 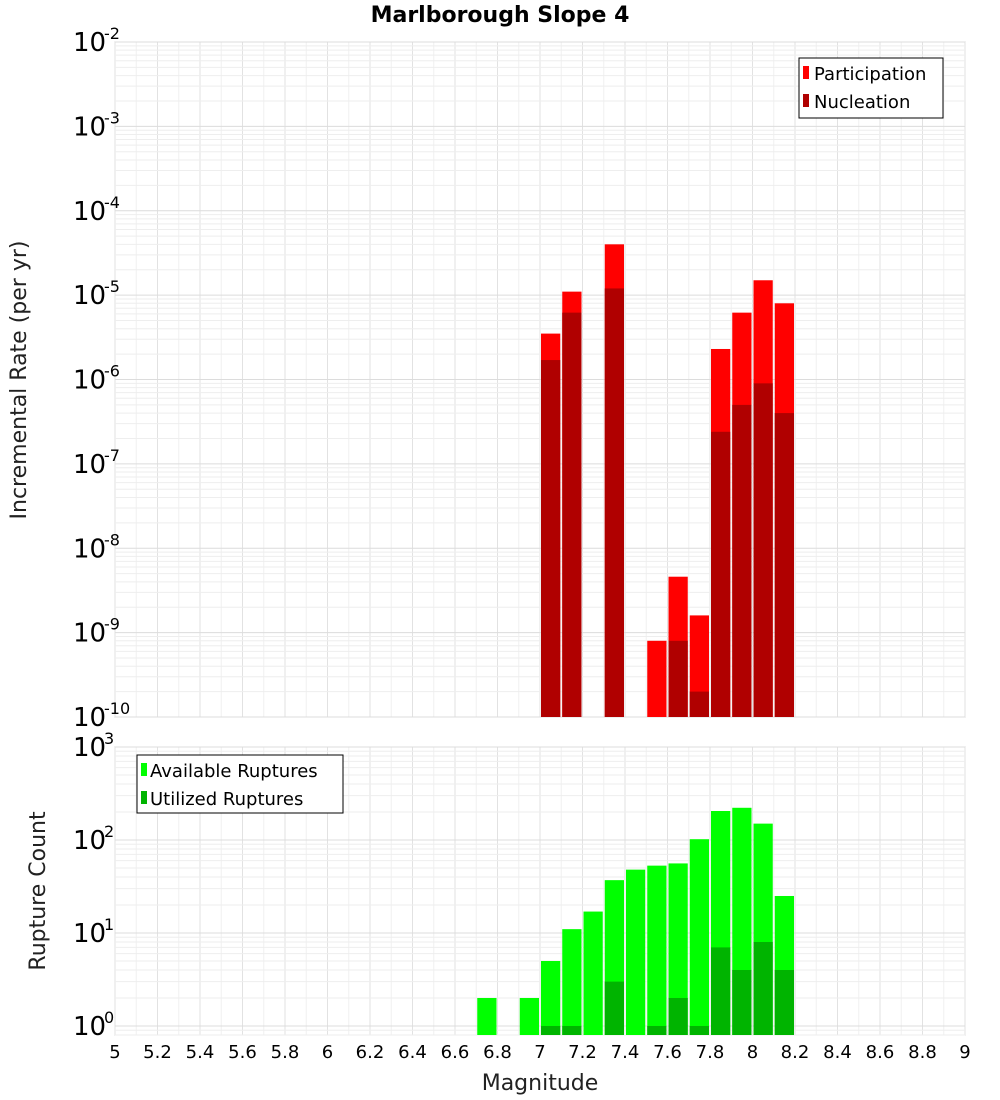 What do you see at coordinates (144, 769) in the screenshot?
I see `legend-swatch-available` at bounding box center [144, 769].